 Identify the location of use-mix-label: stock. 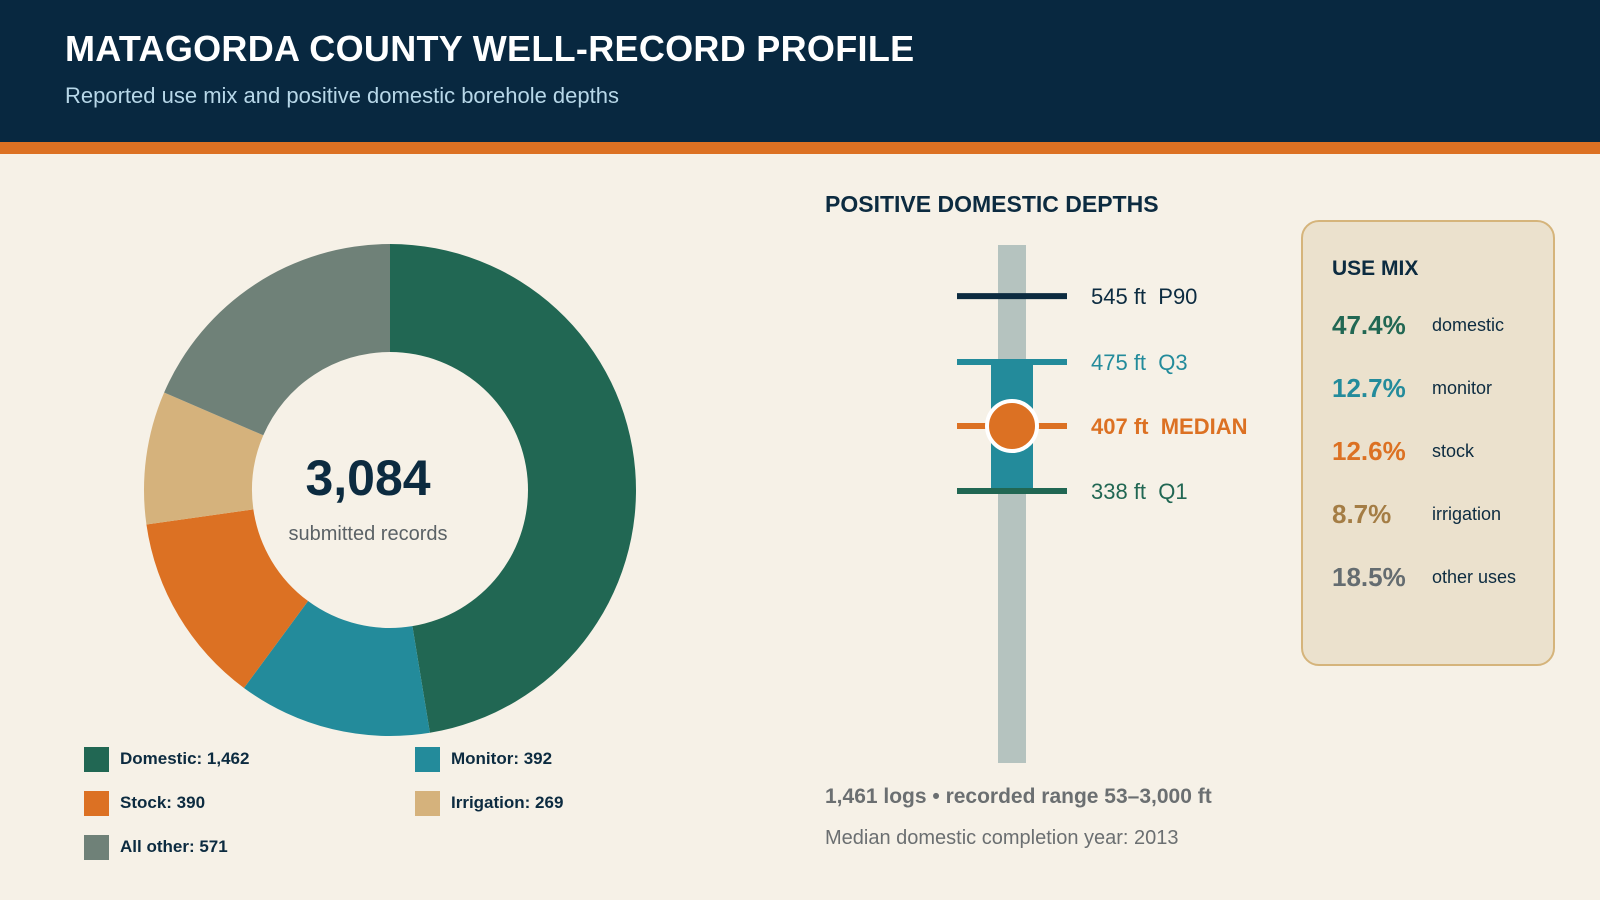
(1453, 450).